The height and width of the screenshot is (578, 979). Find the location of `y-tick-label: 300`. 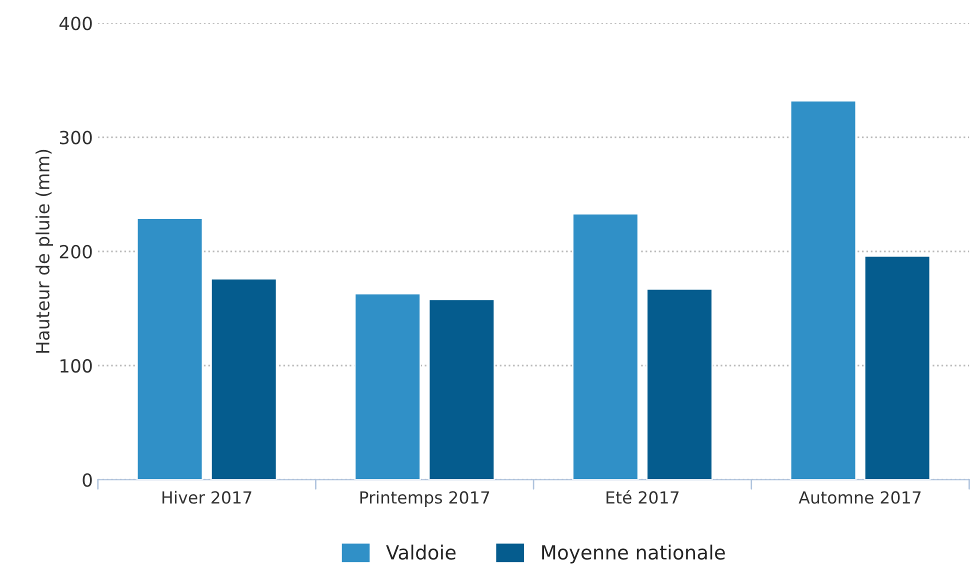

y-tick-label: 300 is located at coordinates (76, 137).